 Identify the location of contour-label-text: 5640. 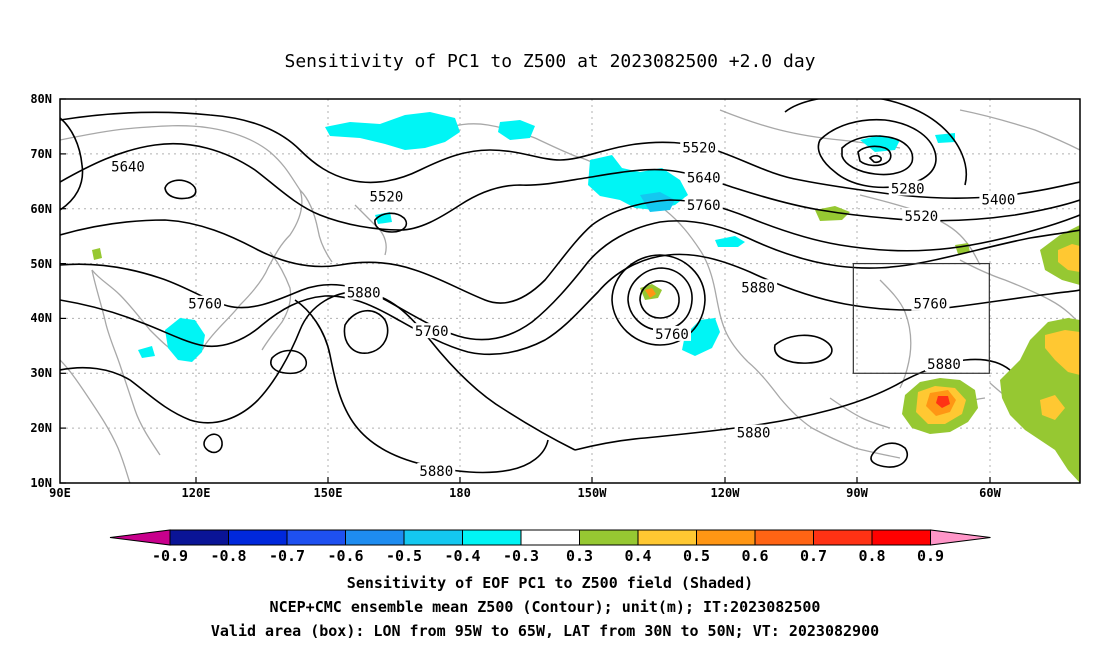
(704, 179).